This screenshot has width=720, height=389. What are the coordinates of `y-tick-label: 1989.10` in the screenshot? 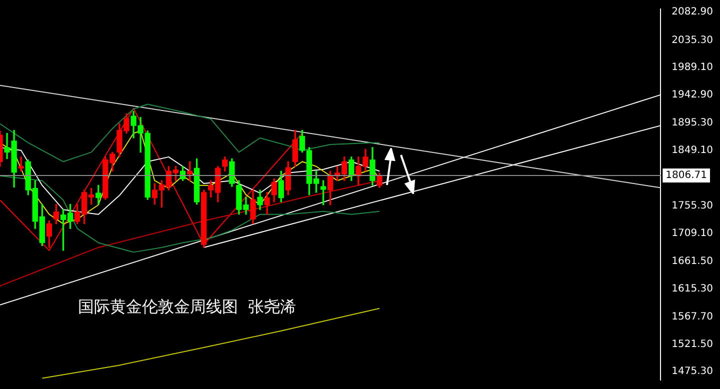 It's located at (693, 68).